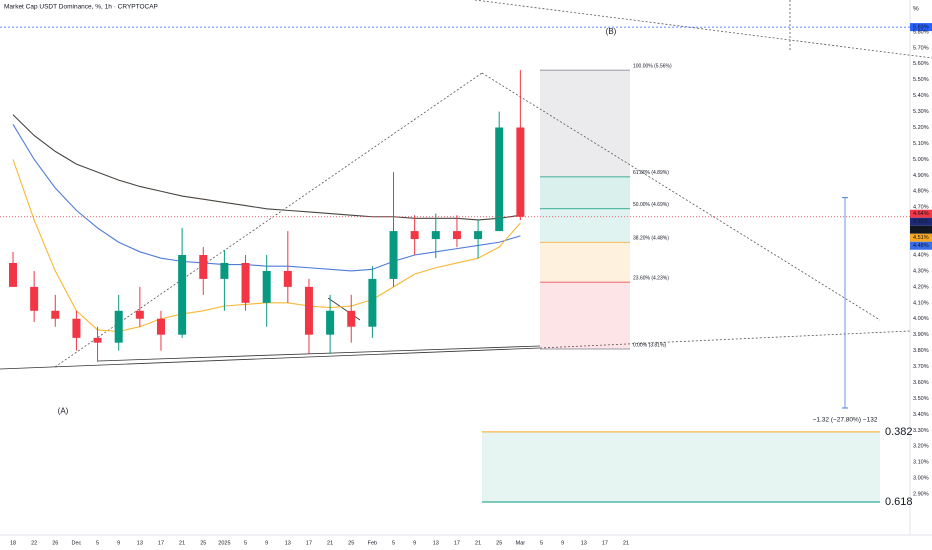 This screenshot has height=550, width=932. I want to click on y-tick-label: 4.70%, so click(921, 208).